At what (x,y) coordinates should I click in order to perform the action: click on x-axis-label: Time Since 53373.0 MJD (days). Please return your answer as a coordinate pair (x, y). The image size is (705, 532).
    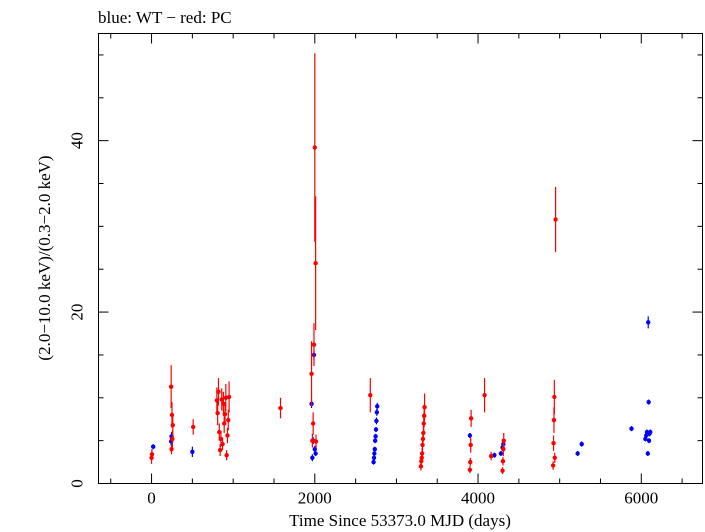
    Looking at the image, I should click on (400, 520).